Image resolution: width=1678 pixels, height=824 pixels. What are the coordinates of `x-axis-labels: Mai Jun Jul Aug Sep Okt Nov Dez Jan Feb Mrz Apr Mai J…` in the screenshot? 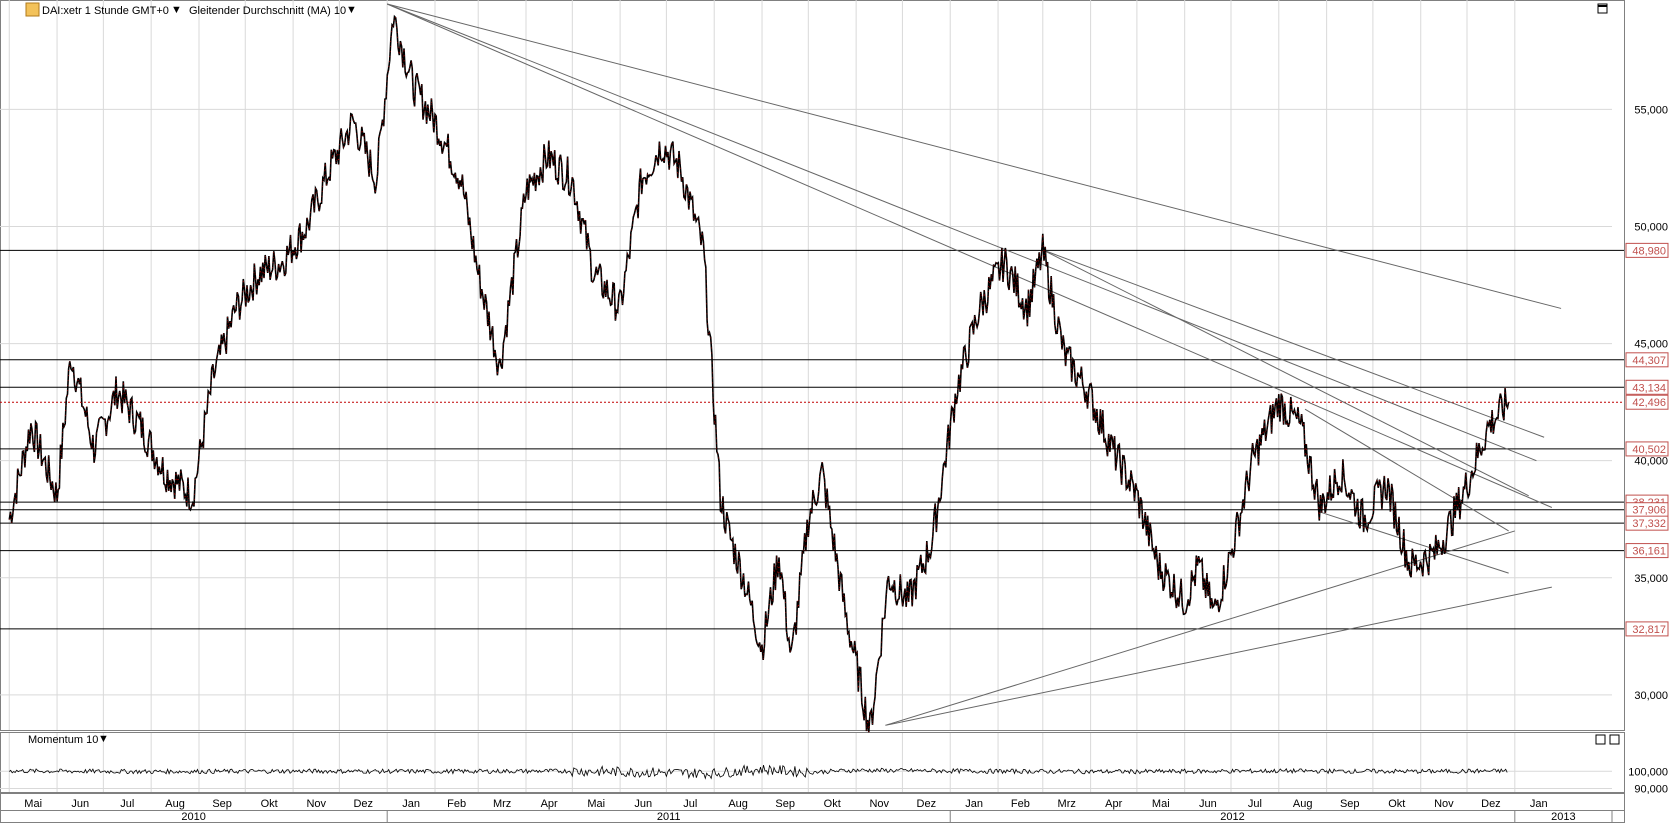 It's located at (812, 810).